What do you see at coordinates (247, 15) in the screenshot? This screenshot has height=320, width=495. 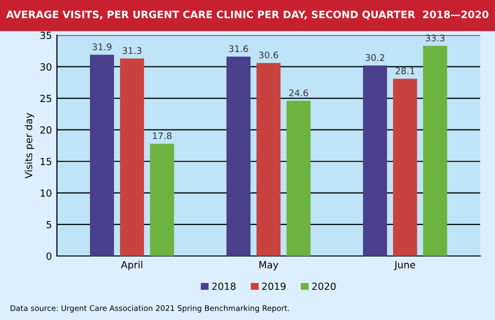 I see `chart-title: AVERAGE VISITS, PER URGENT CARE CLINIC PER DAY, SECOND QUARTER 2018—2020` at bounding box center [247, 15].